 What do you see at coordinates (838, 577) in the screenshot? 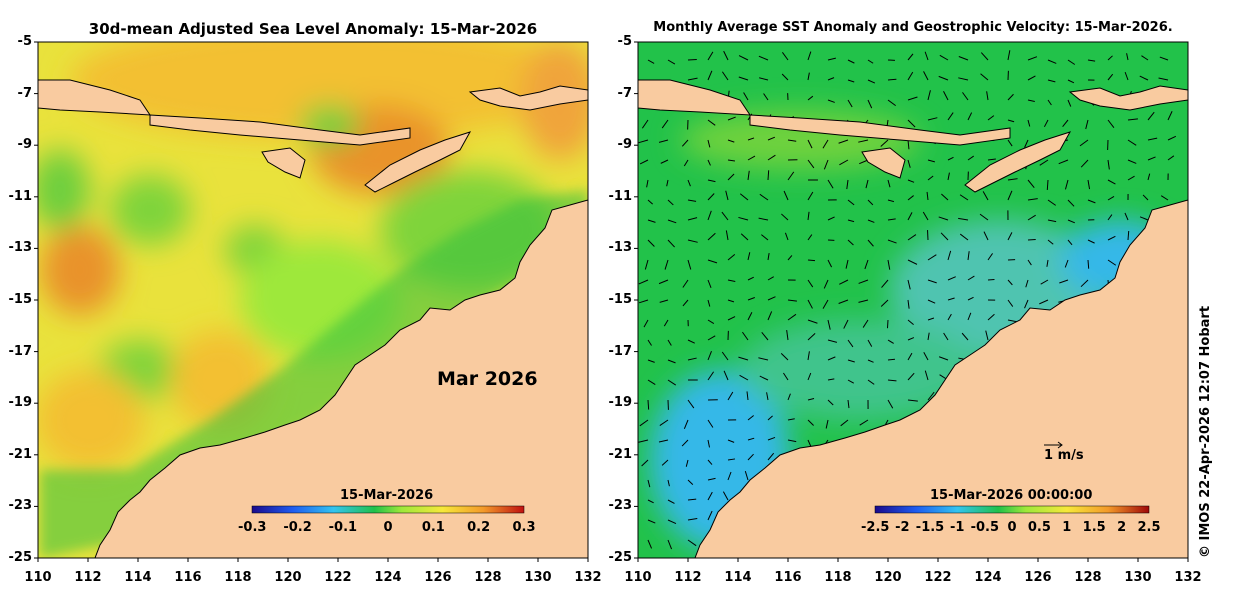
I see `x-tick-label: 118` at bounding box center [838, 577].